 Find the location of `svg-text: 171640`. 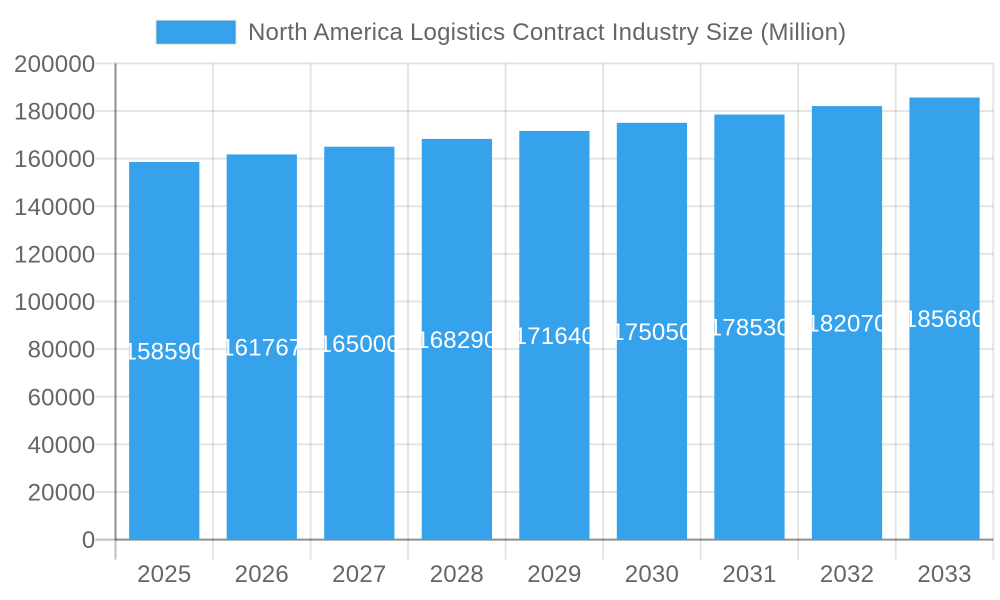

svg-text: 171640 is located at coordinates (554, 336).